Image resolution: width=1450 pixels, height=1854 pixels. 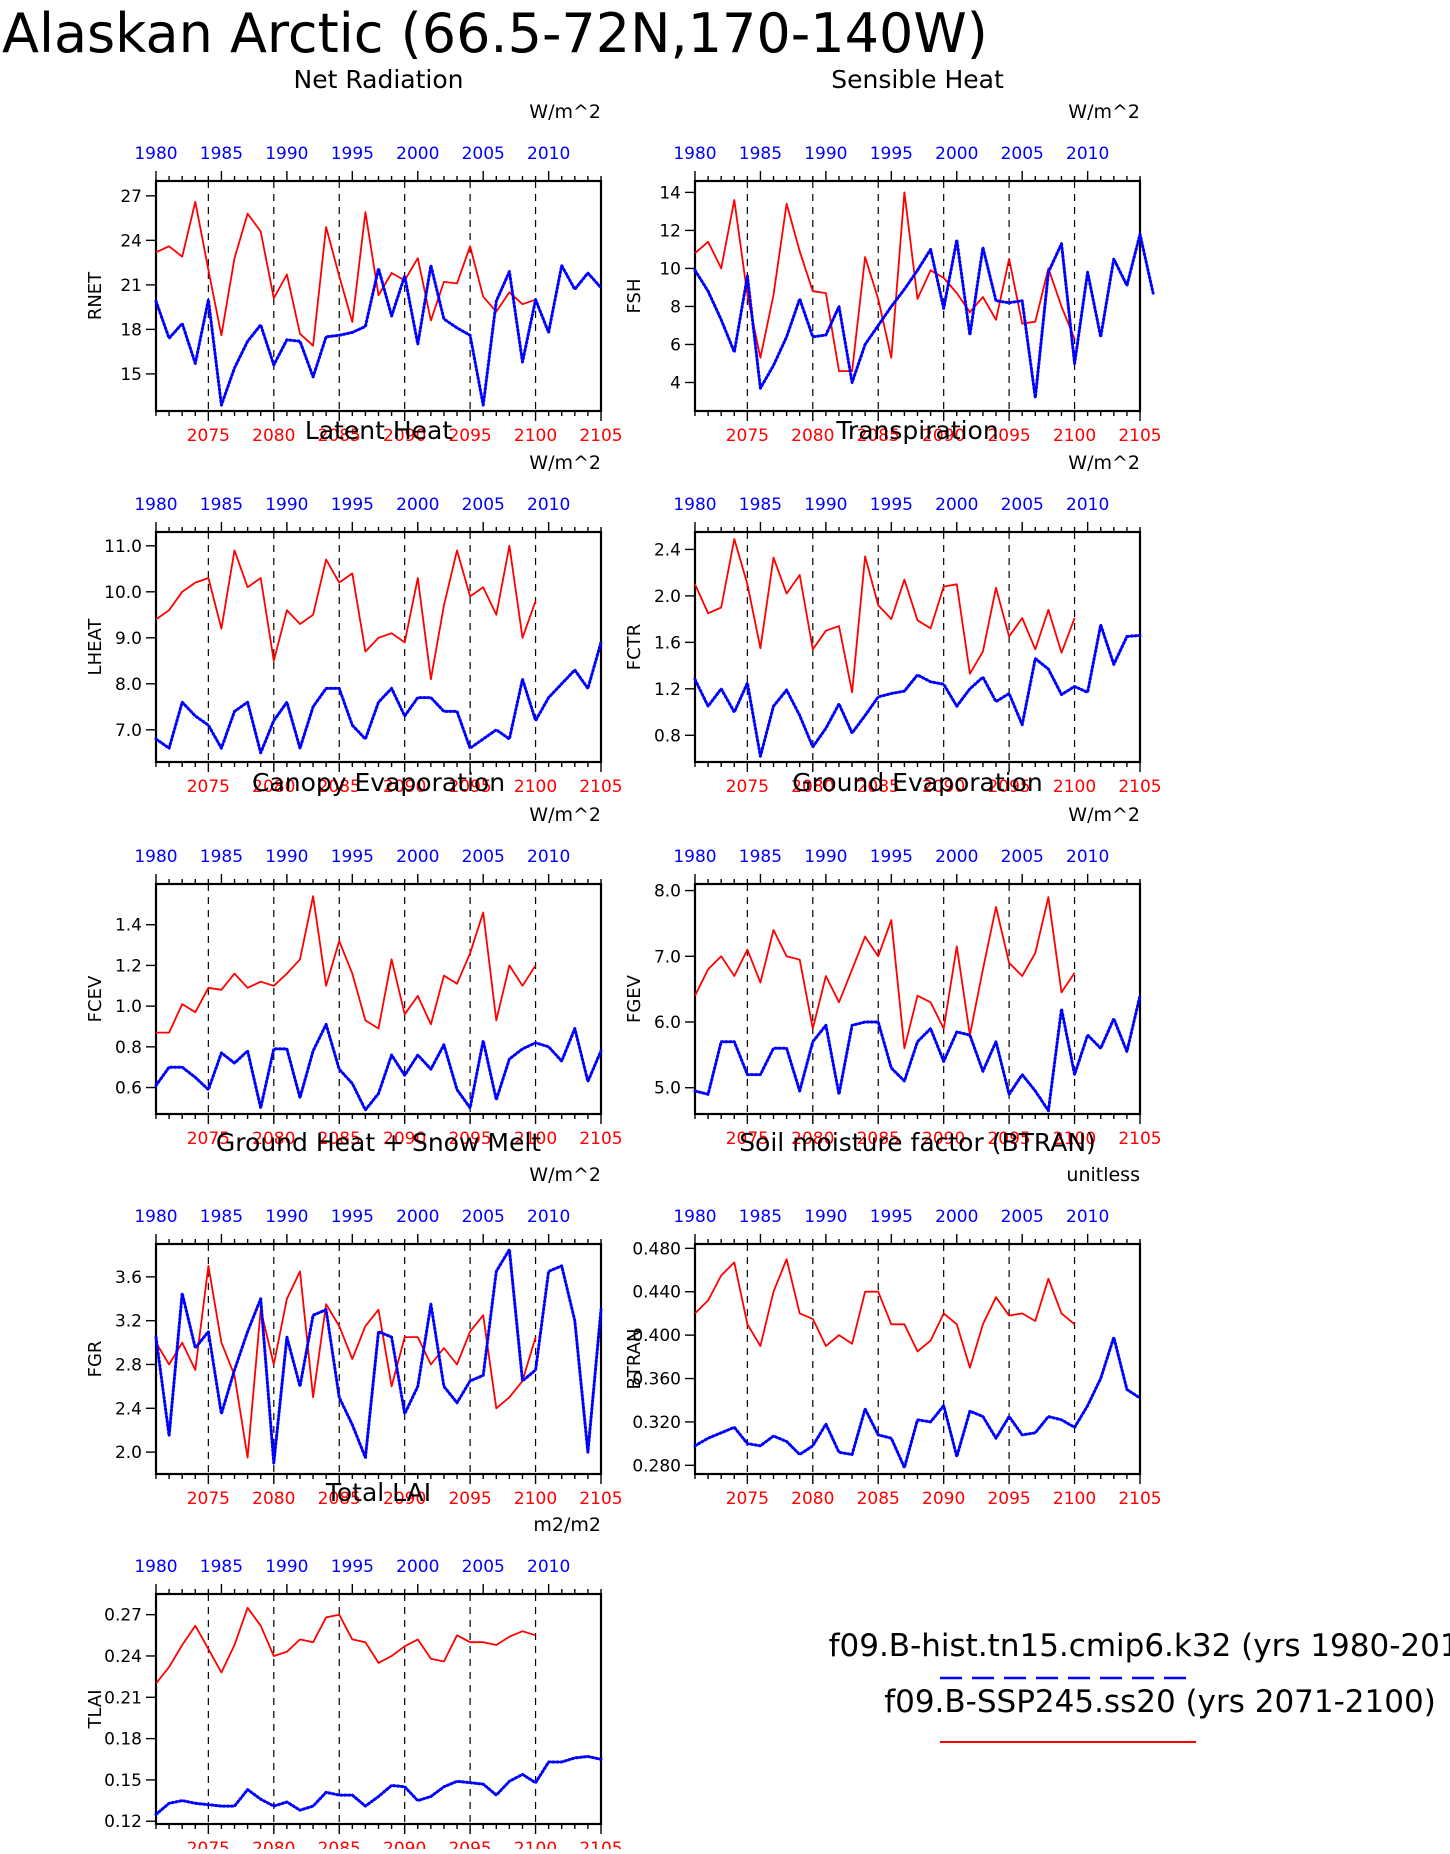 What do you see at coordinates (128, 1453) in the screenshot?
I see `y-tick-label: 2.0` at bounding box center [128, 1453].